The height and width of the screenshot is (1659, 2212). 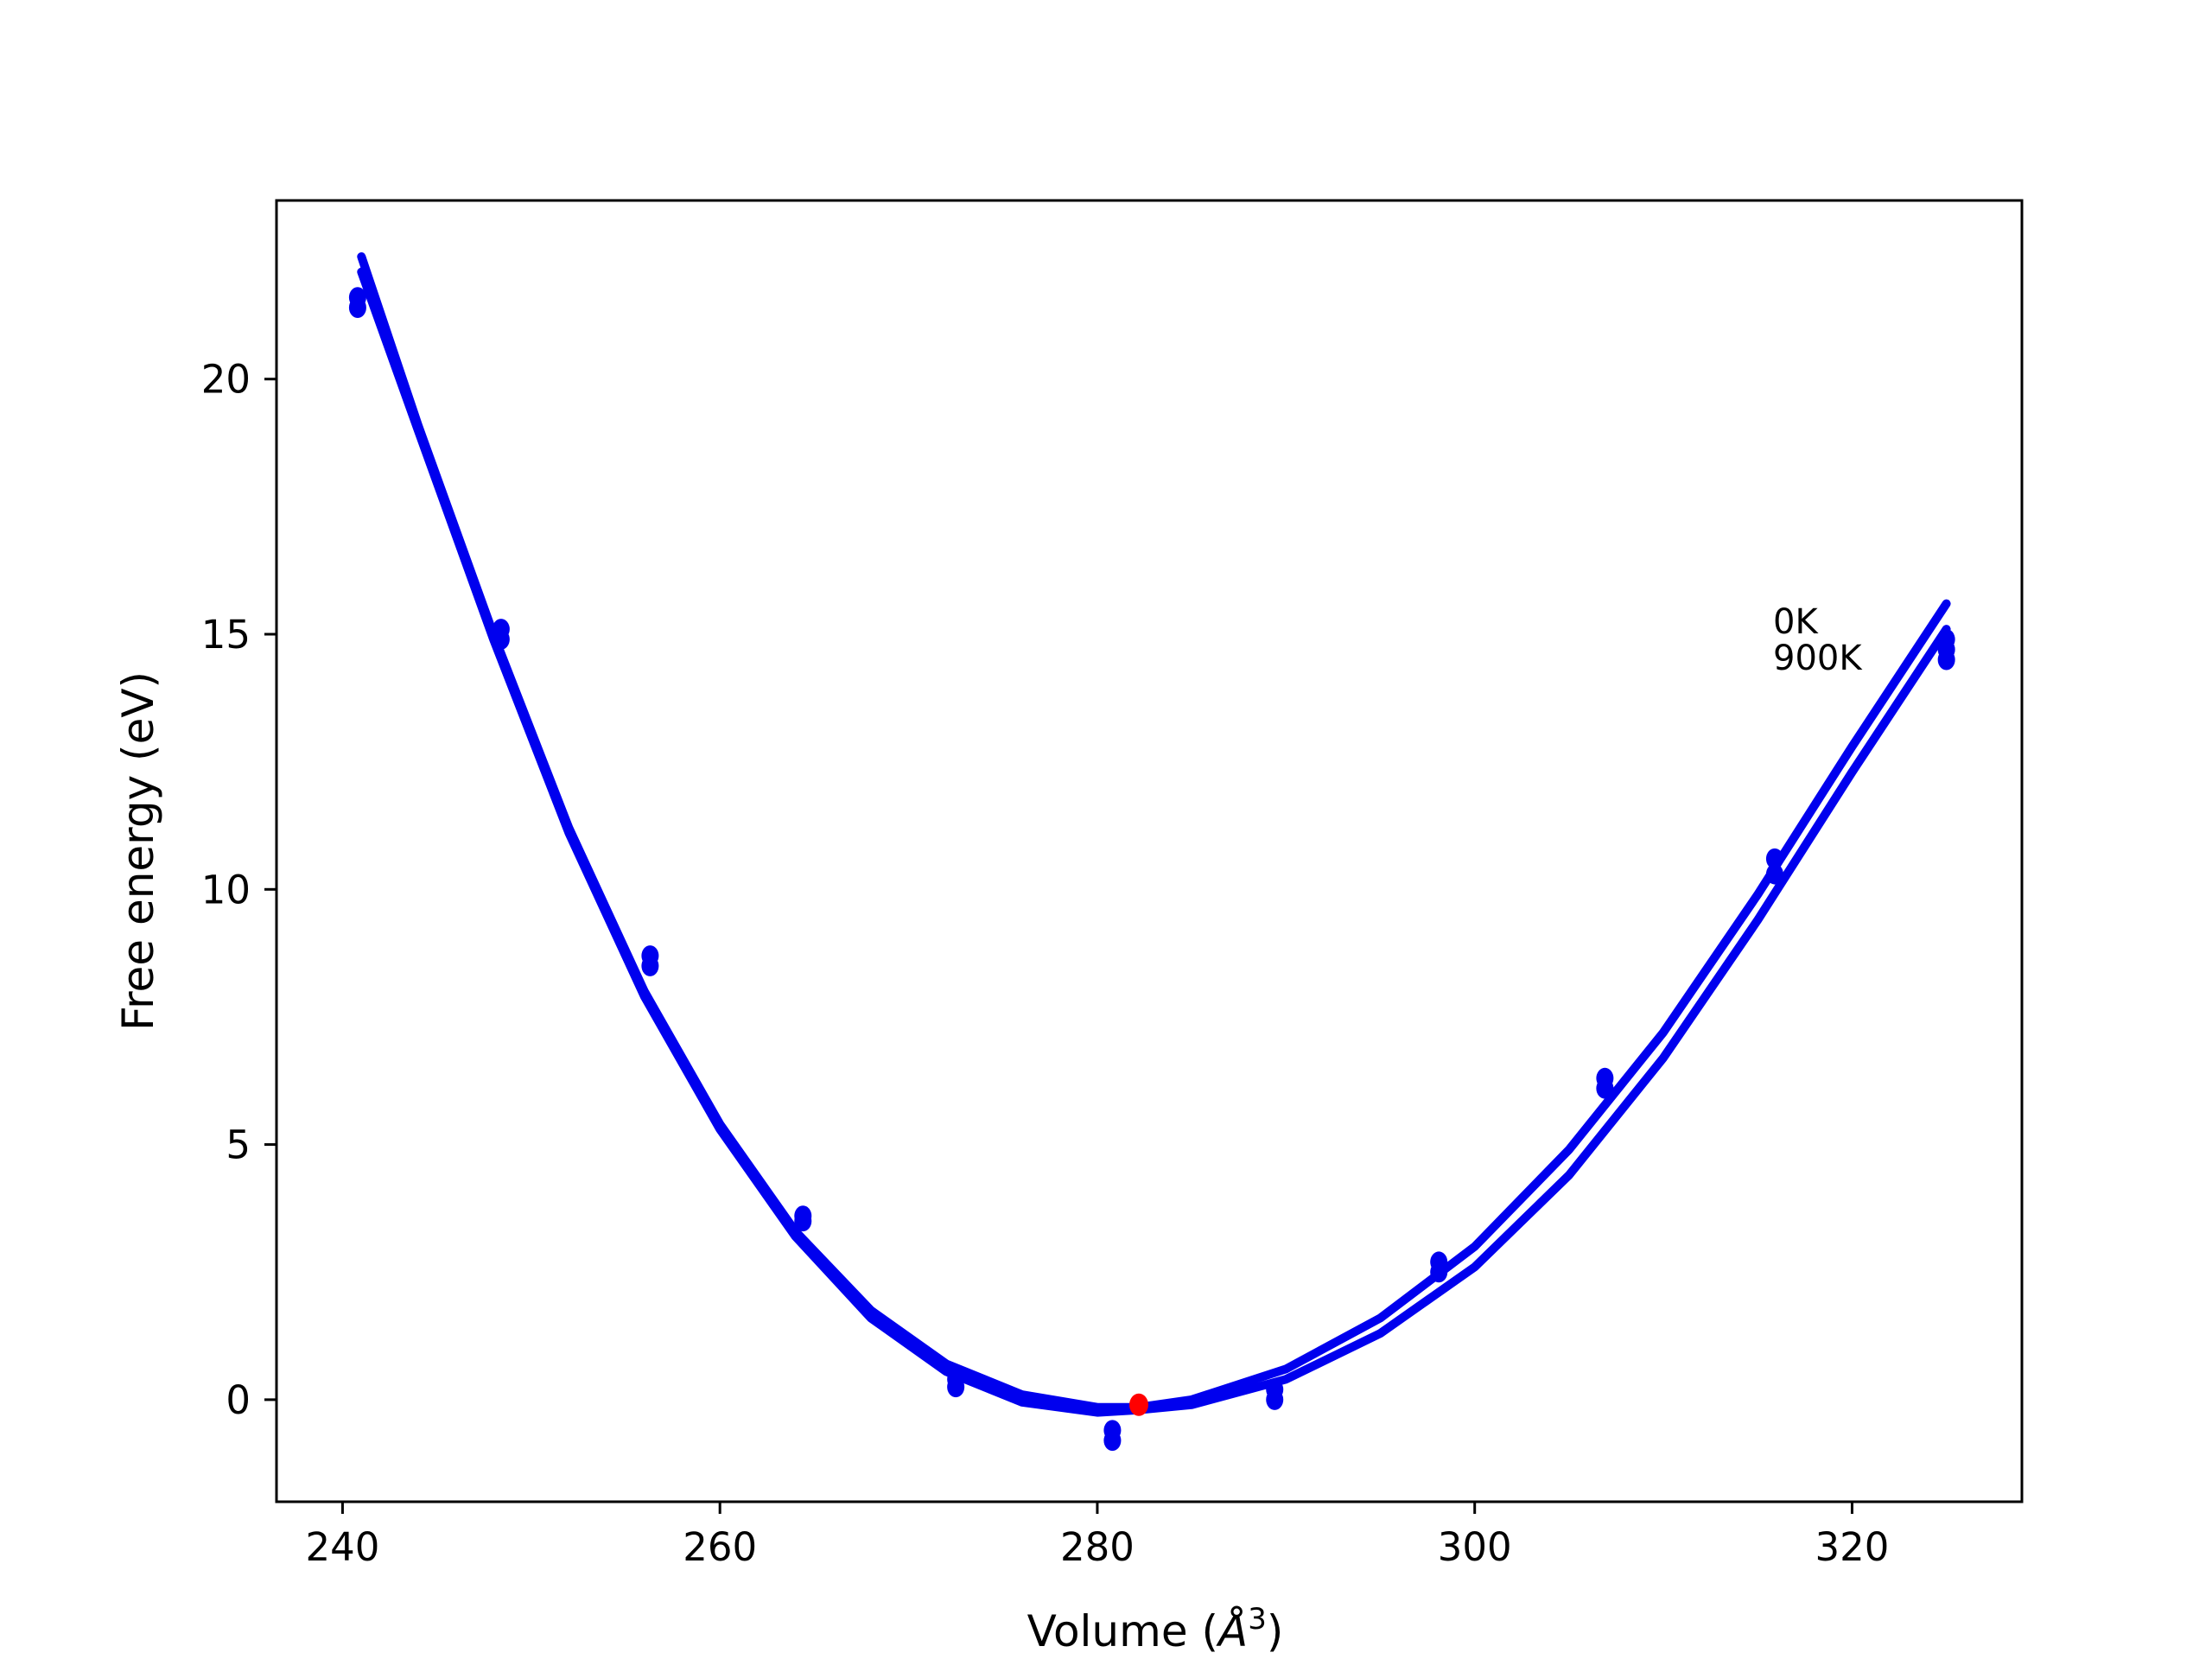 What do you see at coordinates (1257, 1619) in the screenshot?
I see `x-axis-label-exponent: 3` at bounding box center [1257, 1619].